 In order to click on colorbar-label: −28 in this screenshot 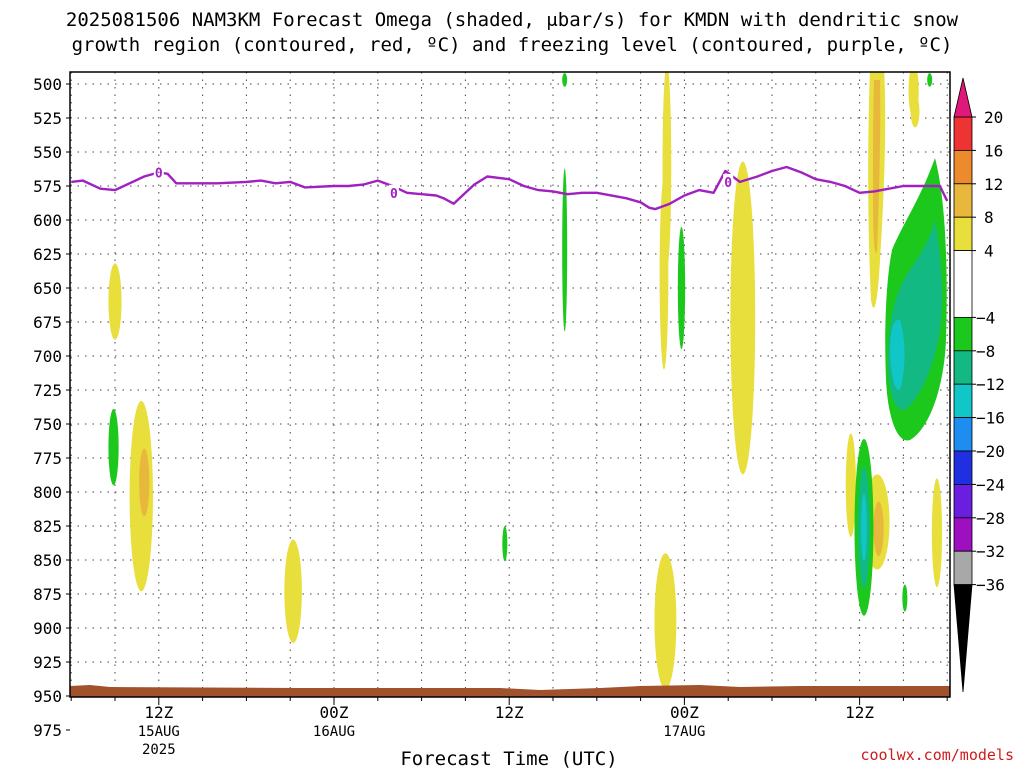, I will do `click(990, 518)`.